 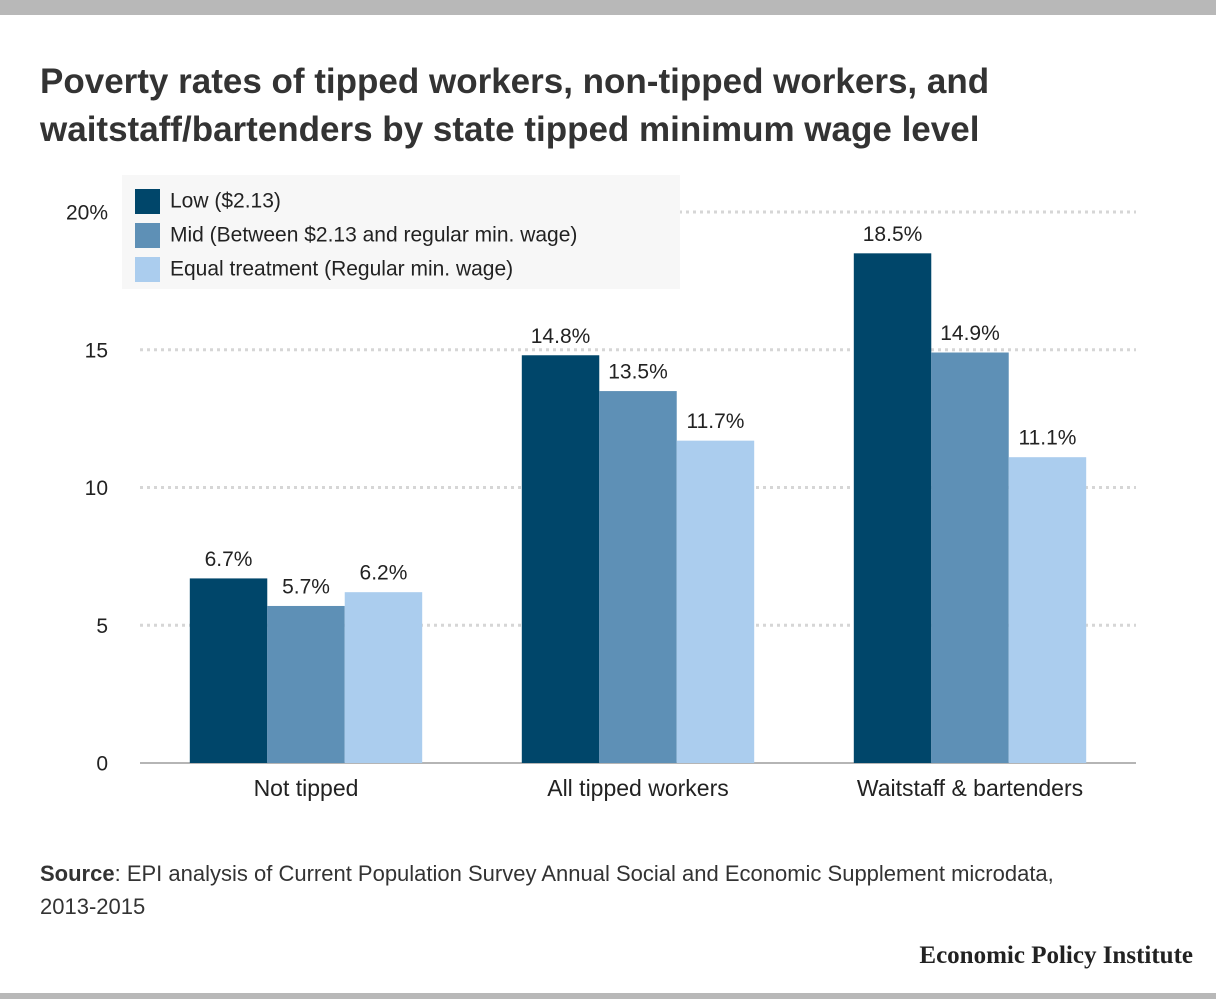 What do you see at coordinates (96, 488) in the screenshot?
I see `y-tick-label: 10` at bounding box center [96, 488].